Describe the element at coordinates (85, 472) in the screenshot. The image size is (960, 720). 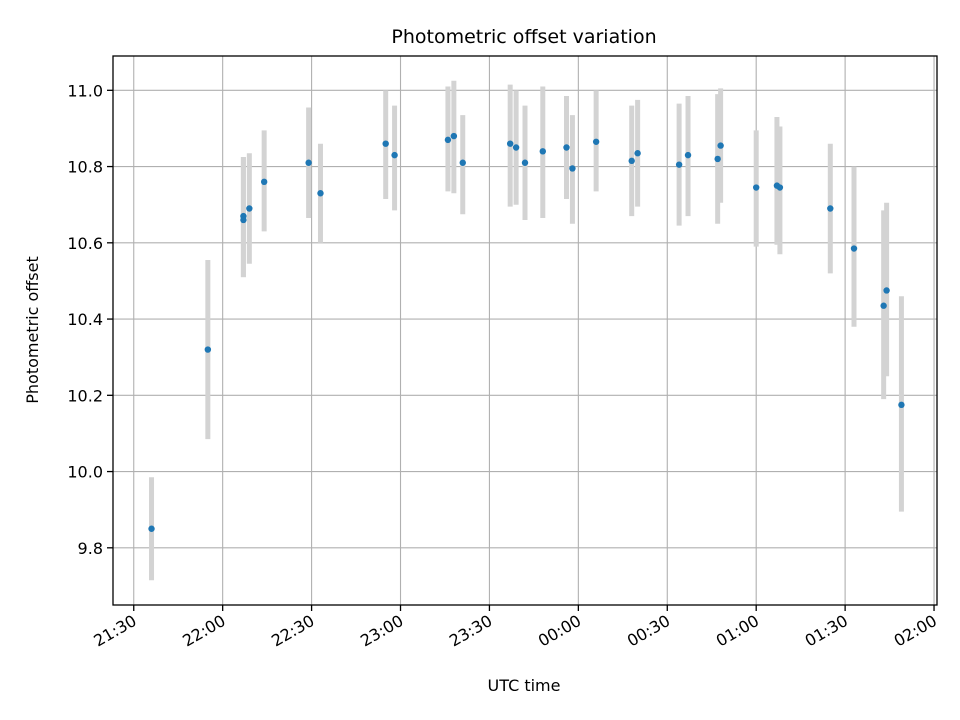
I see `y-tick-label: 10.0` at that location.